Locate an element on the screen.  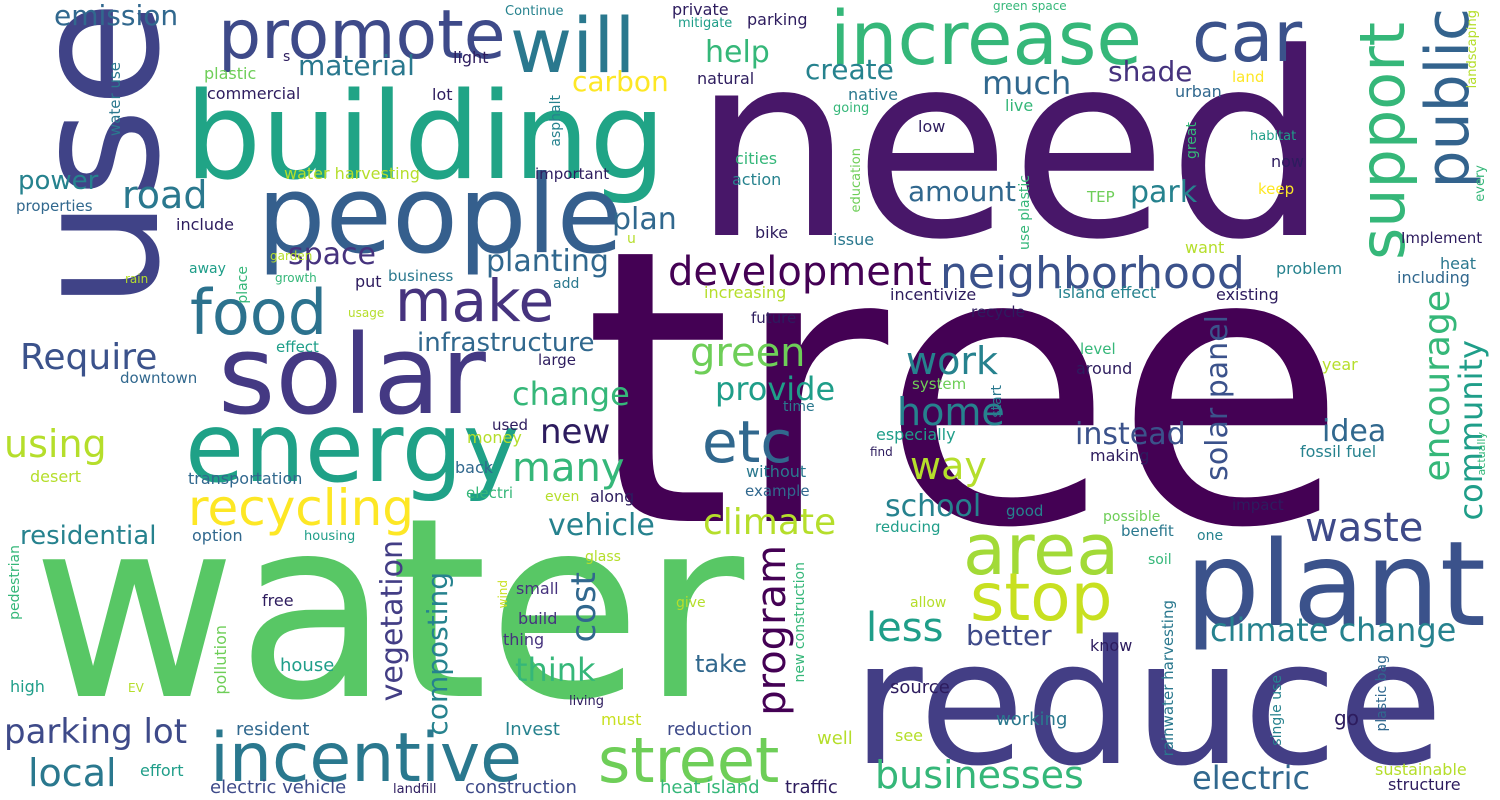
word-effort: effort is located at coordinates (162, 770).